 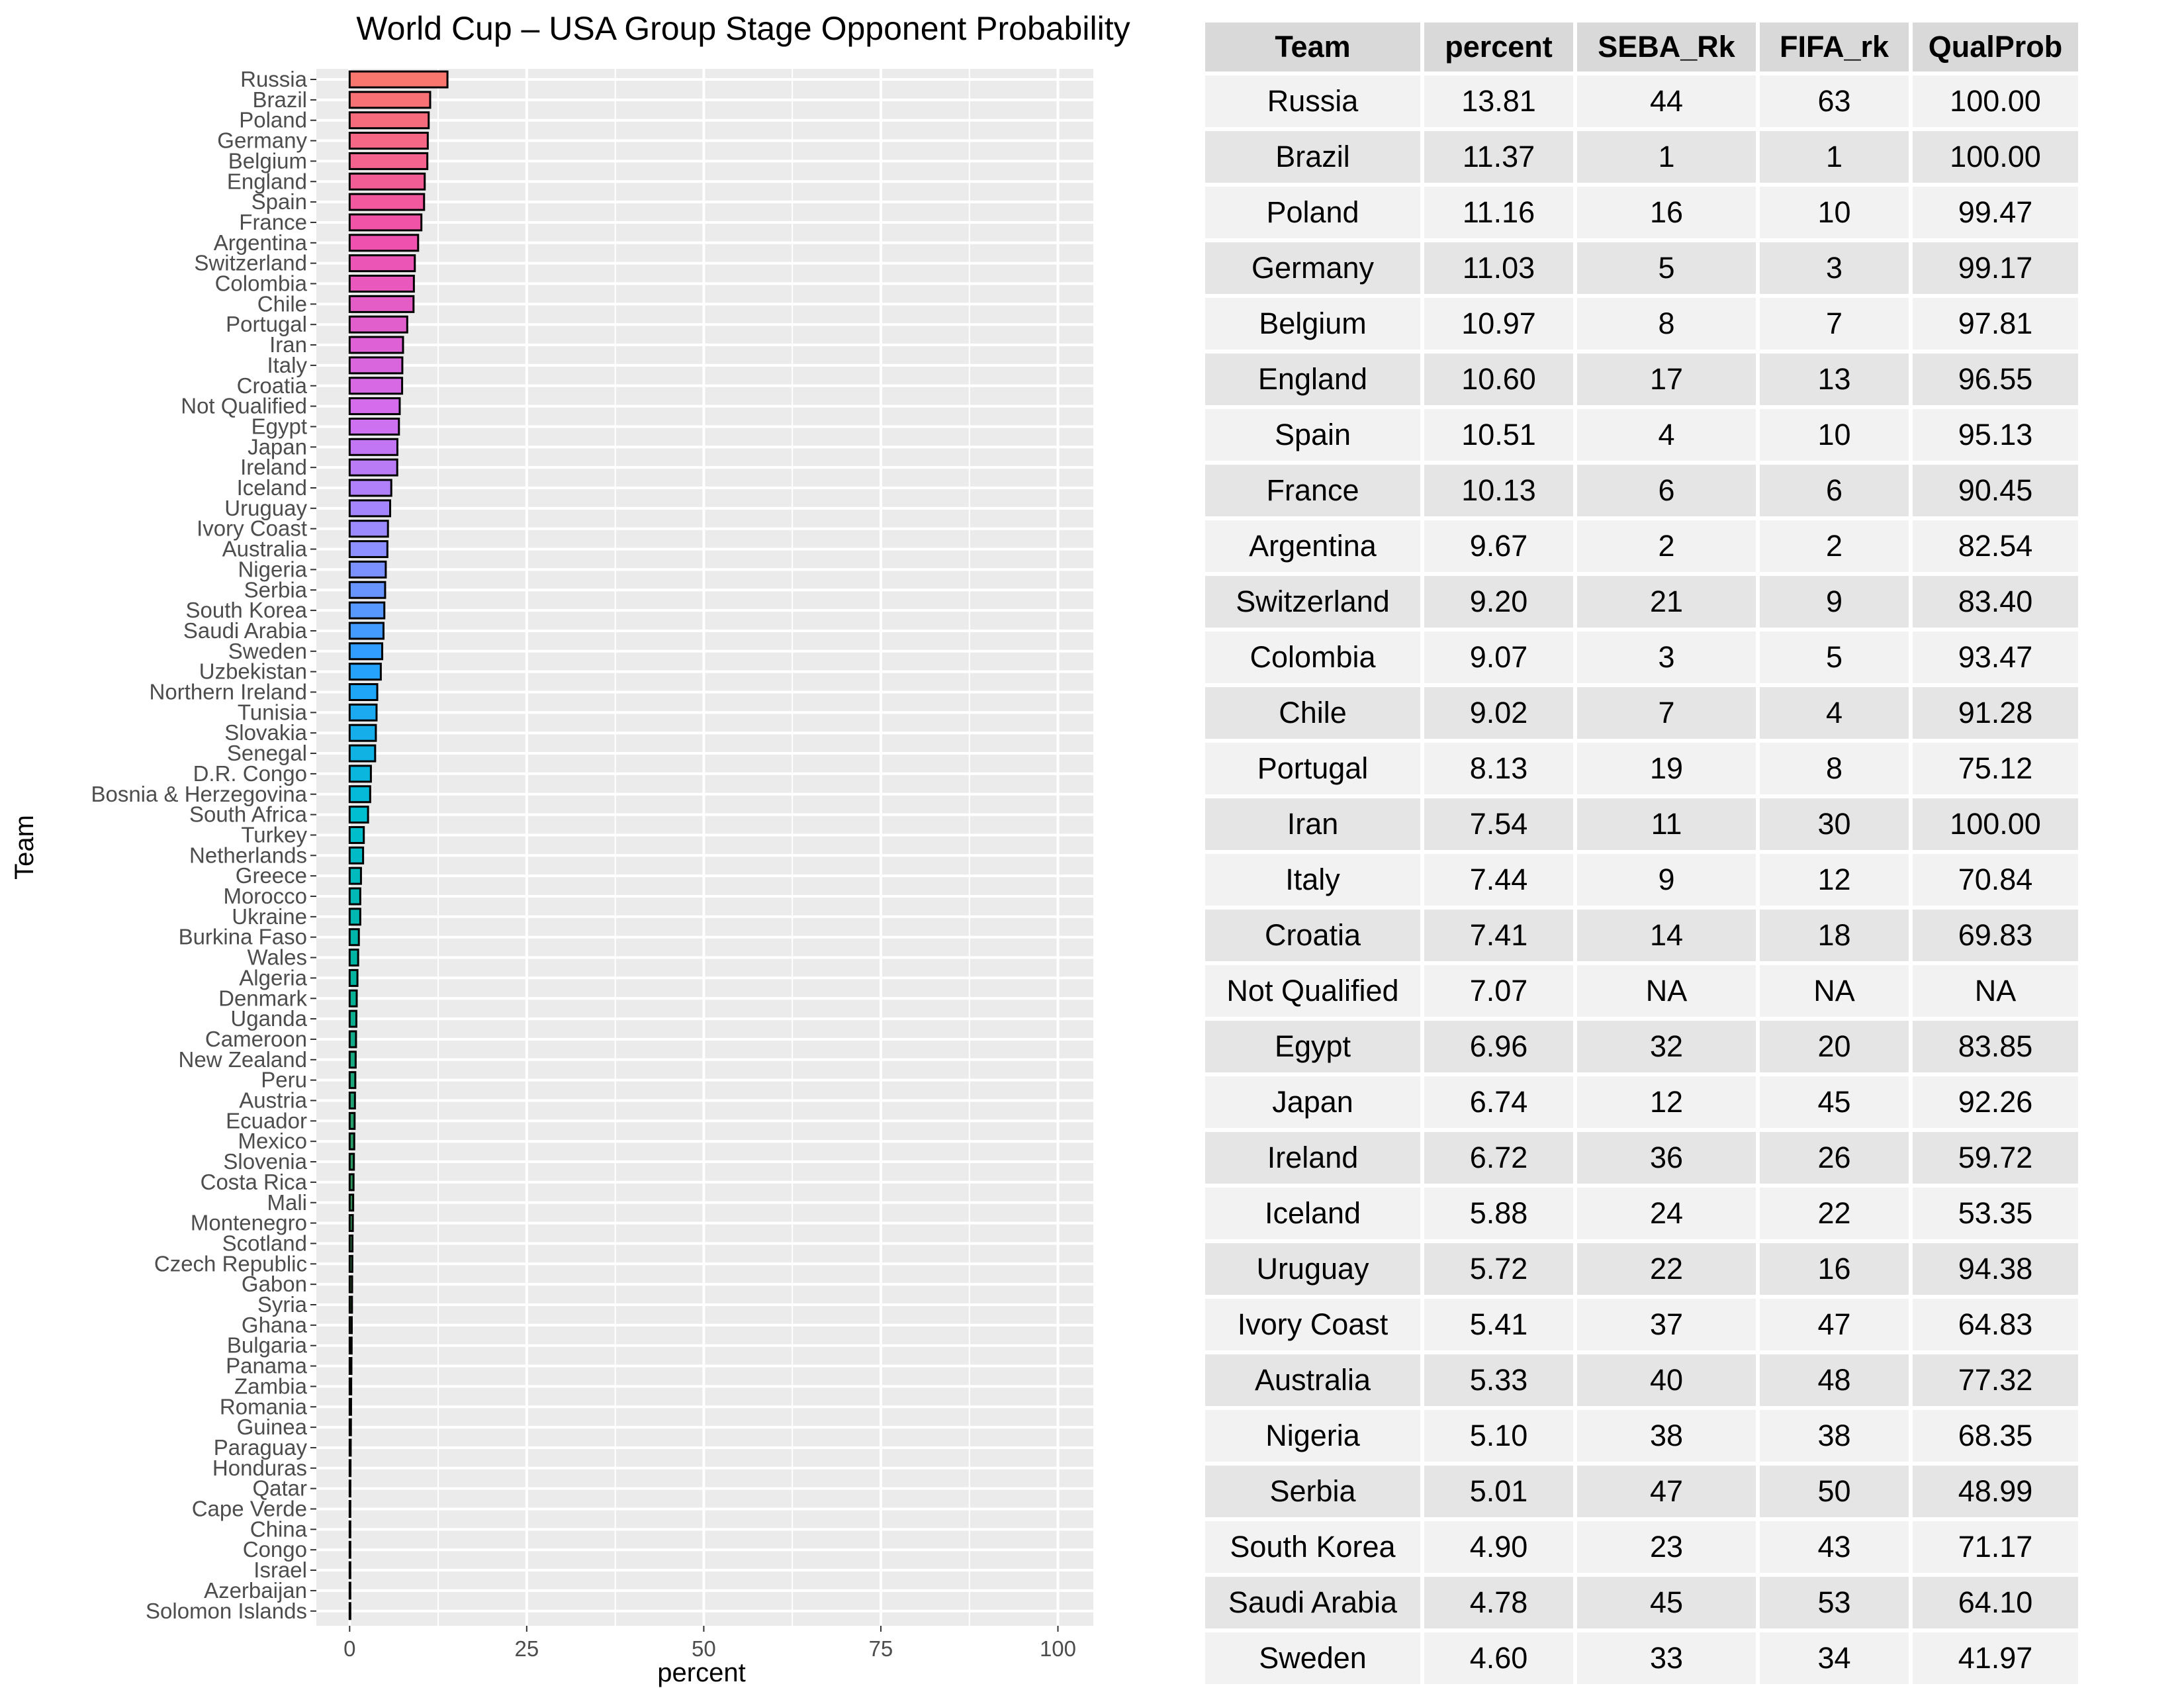 I want to click on table-cell: 5.01, so click(x=1498, y=1491).